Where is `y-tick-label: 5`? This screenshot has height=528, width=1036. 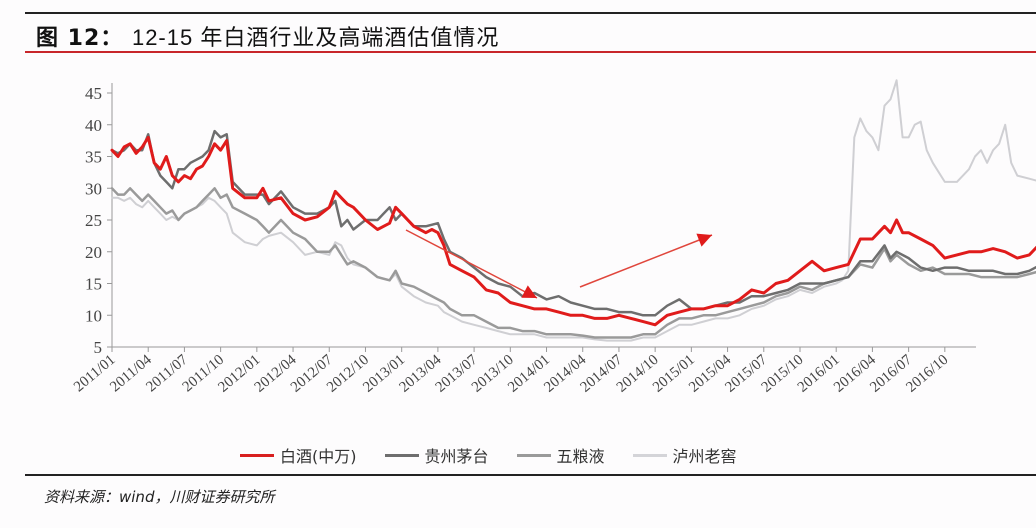 y-tick-label: 5 is located at coordinates (98, 347).